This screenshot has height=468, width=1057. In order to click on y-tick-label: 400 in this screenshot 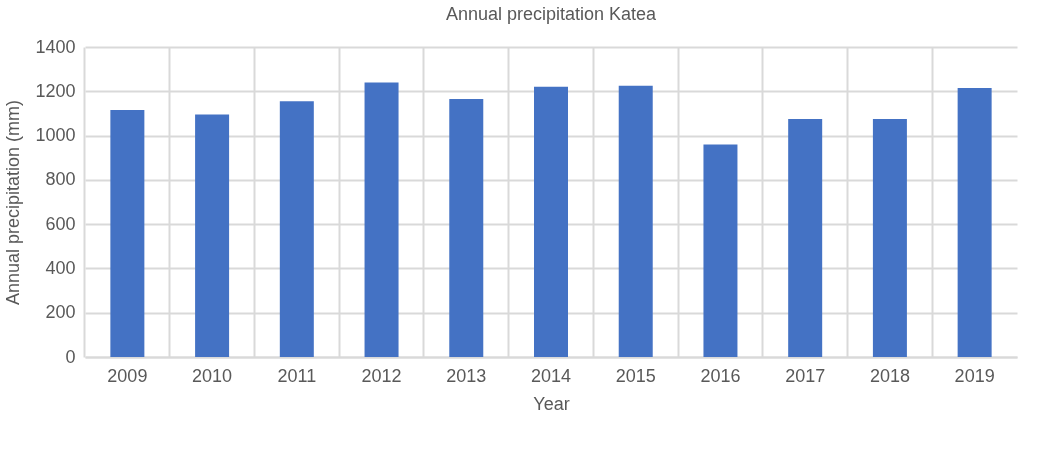, I will do `click(60, 267)`.